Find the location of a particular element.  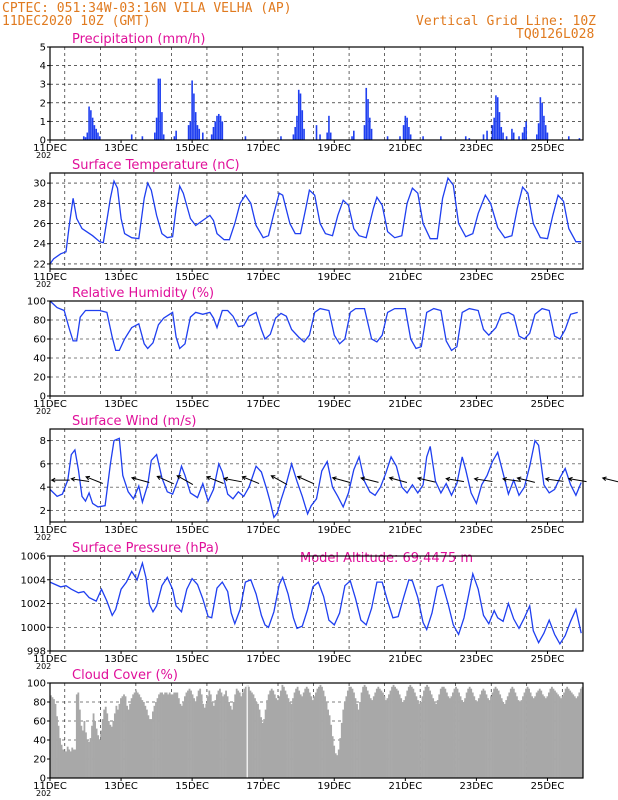

humidity-xtick-label: 15DEC is located at coordinates (192, 404).